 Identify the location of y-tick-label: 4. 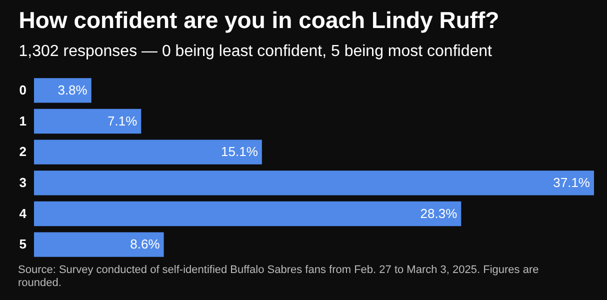
(23, 213).